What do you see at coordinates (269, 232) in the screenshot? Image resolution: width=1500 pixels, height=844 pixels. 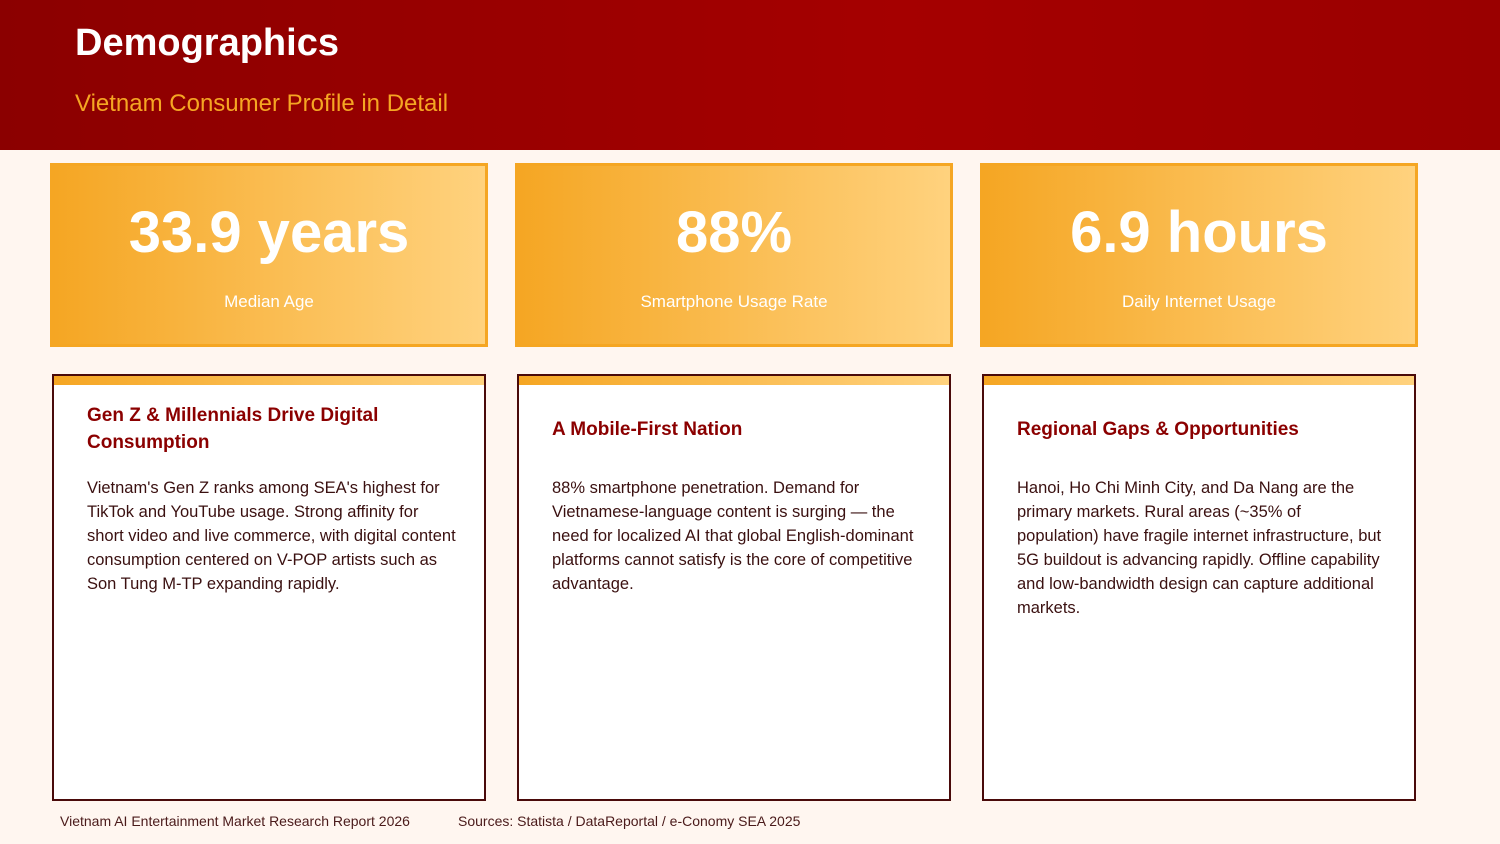 I see `stat-value: 33.9 years` at bounding box center [269, 232].